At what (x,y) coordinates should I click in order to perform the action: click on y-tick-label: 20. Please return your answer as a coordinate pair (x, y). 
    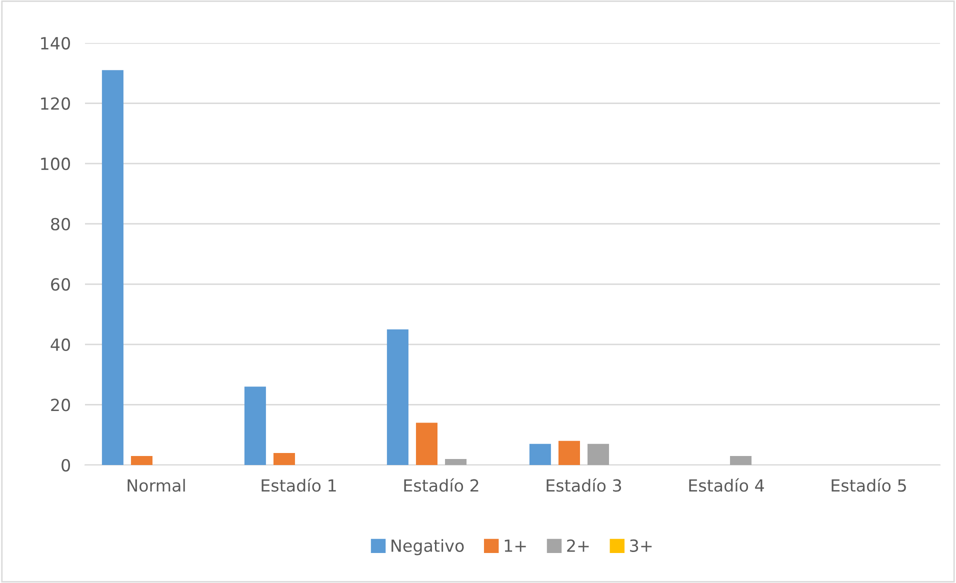
    Looking at the image, I should click on (60, 405).